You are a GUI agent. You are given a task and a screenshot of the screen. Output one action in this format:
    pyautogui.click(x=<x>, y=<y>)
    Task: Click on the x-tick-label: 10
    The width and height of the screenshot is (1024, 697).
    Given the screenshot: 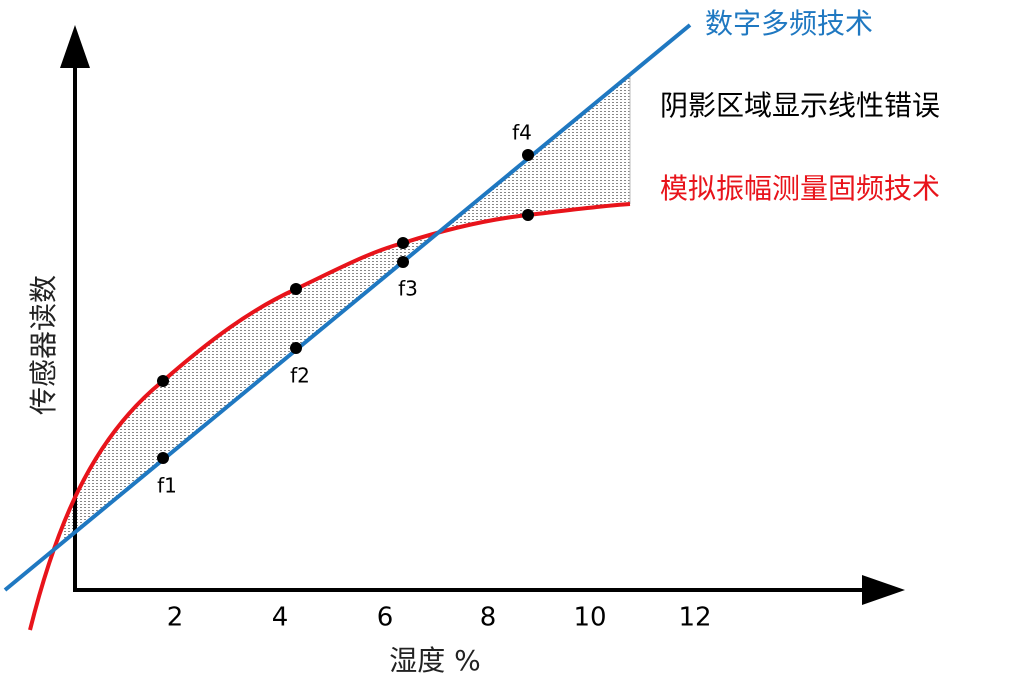 What is the action you would take?
    pyautogui.click(x=589, y=618)
    